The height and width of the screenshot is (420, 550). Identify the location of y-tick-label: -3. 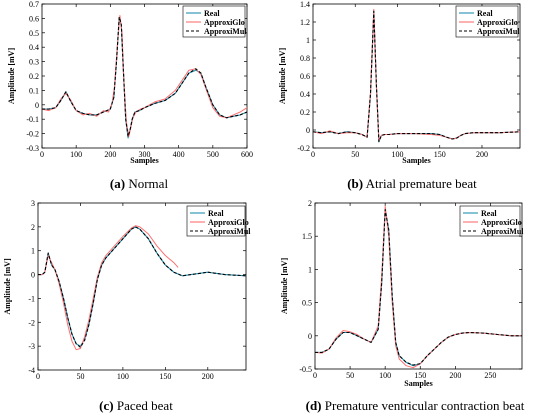
(31, 346).